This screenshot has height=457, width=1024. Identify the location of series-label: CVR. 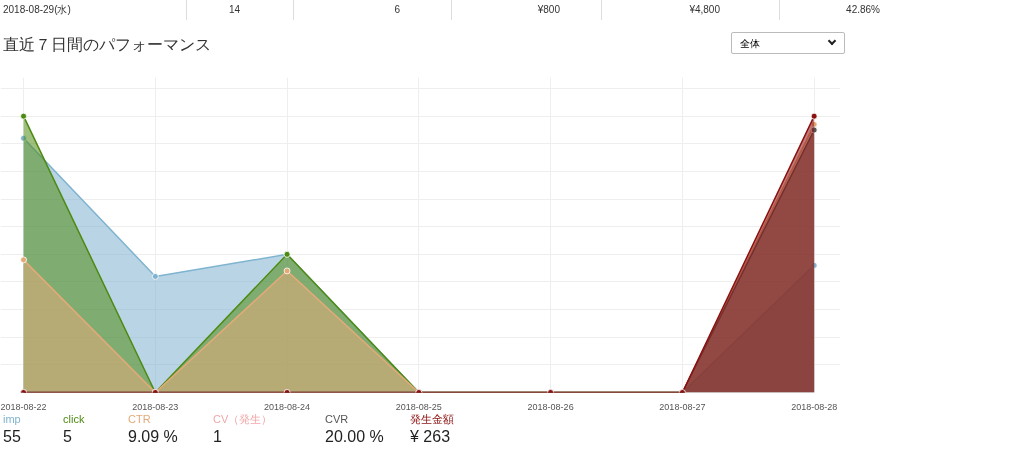
(337, 419).